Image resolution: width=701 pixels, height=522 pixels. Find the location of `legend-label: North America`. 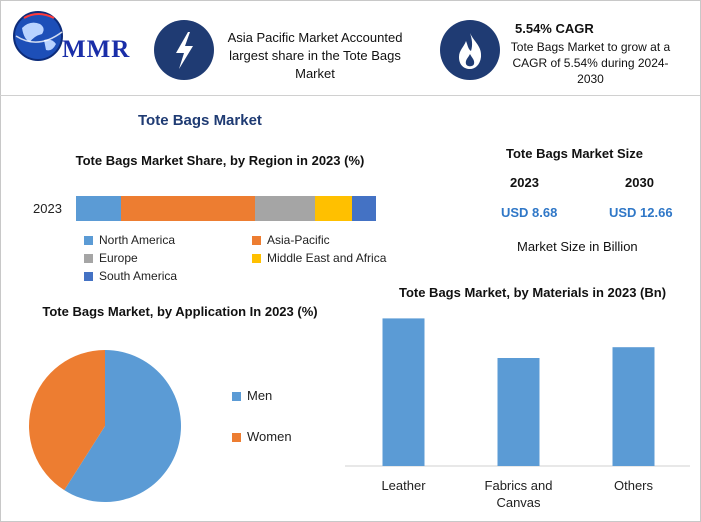

legend-label: North America is located at coordinates (137, 240).